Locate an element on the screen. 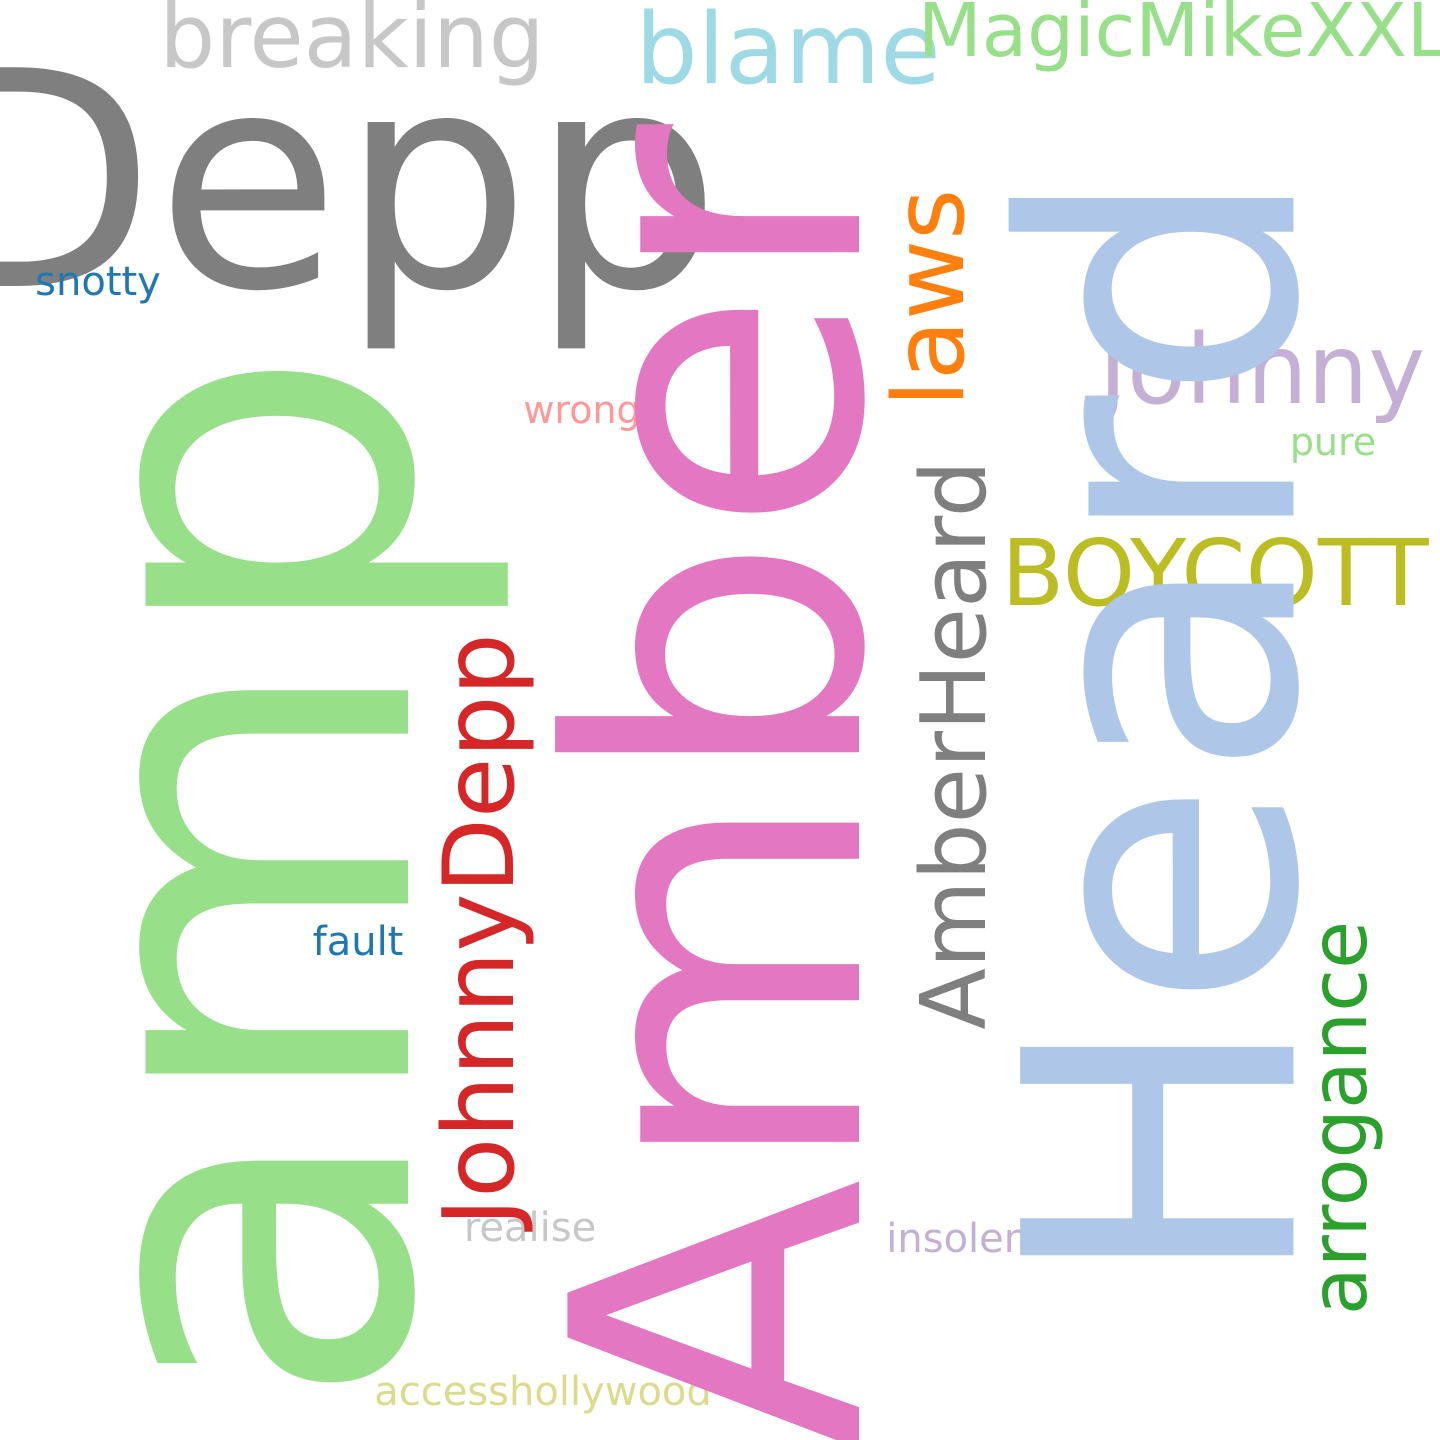 The width and height of the screenshot is (1440, 1440). word-insolence: insolence is located at coordinates (981, 1239).